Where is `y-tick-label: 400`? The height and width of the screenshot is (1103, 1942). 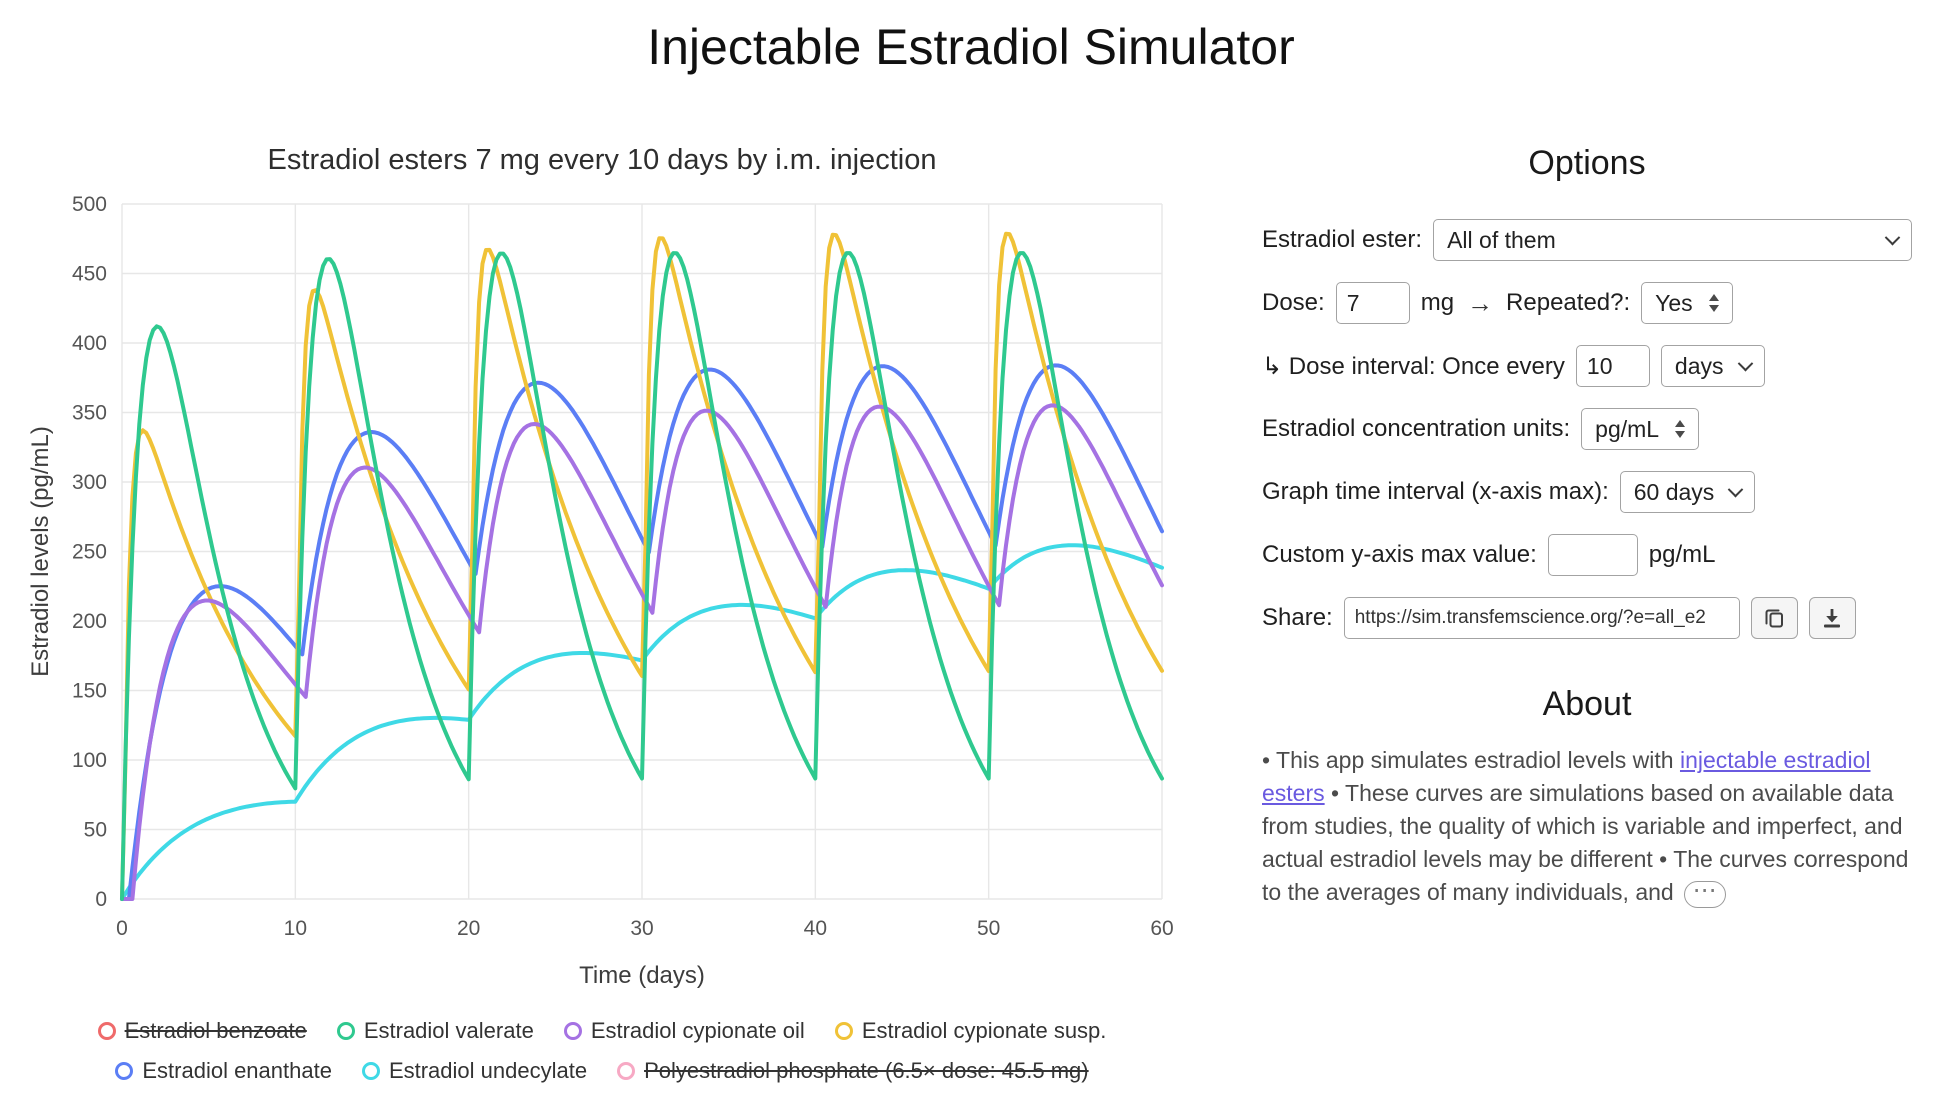 y-tick-label: 400 is located at coordinates (89, 343).